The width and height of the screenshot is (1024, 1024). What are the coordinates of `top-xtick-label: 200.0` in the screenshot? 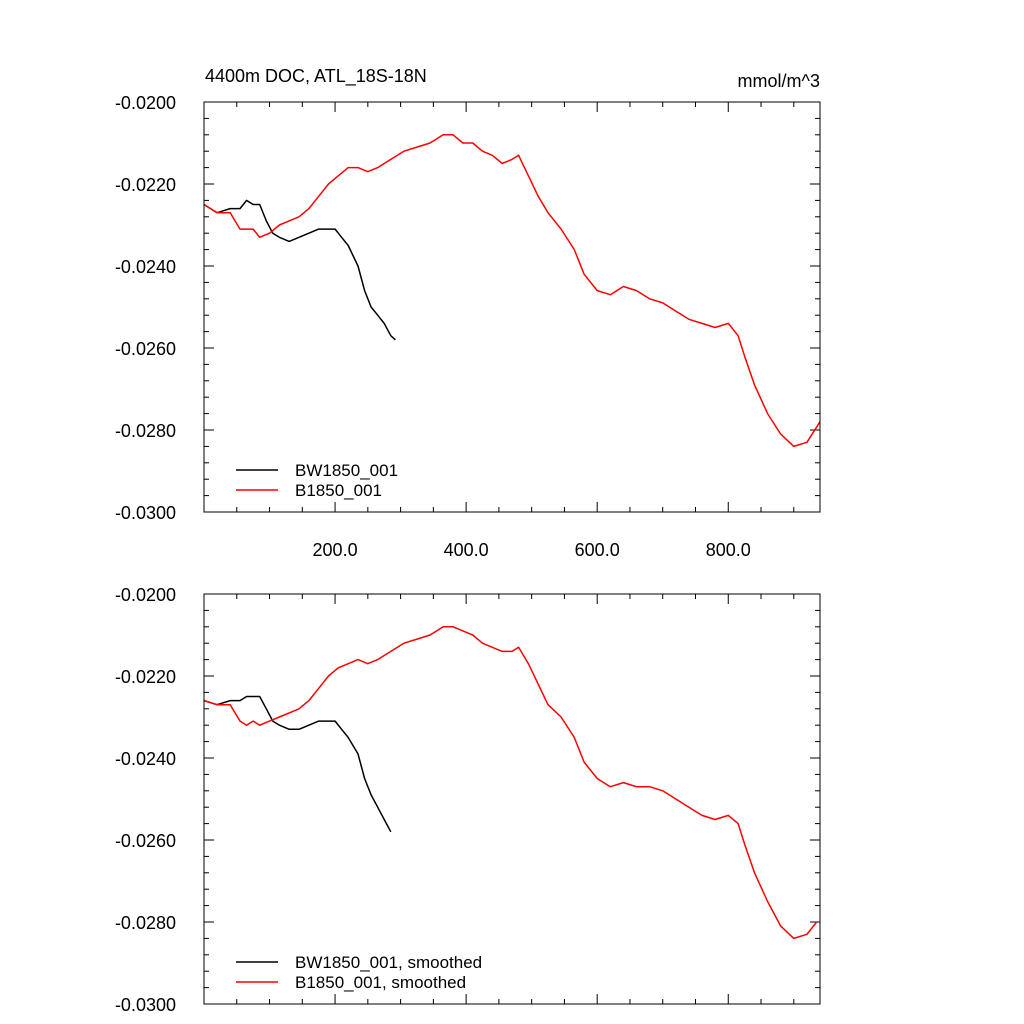 It's located at (335, 550).